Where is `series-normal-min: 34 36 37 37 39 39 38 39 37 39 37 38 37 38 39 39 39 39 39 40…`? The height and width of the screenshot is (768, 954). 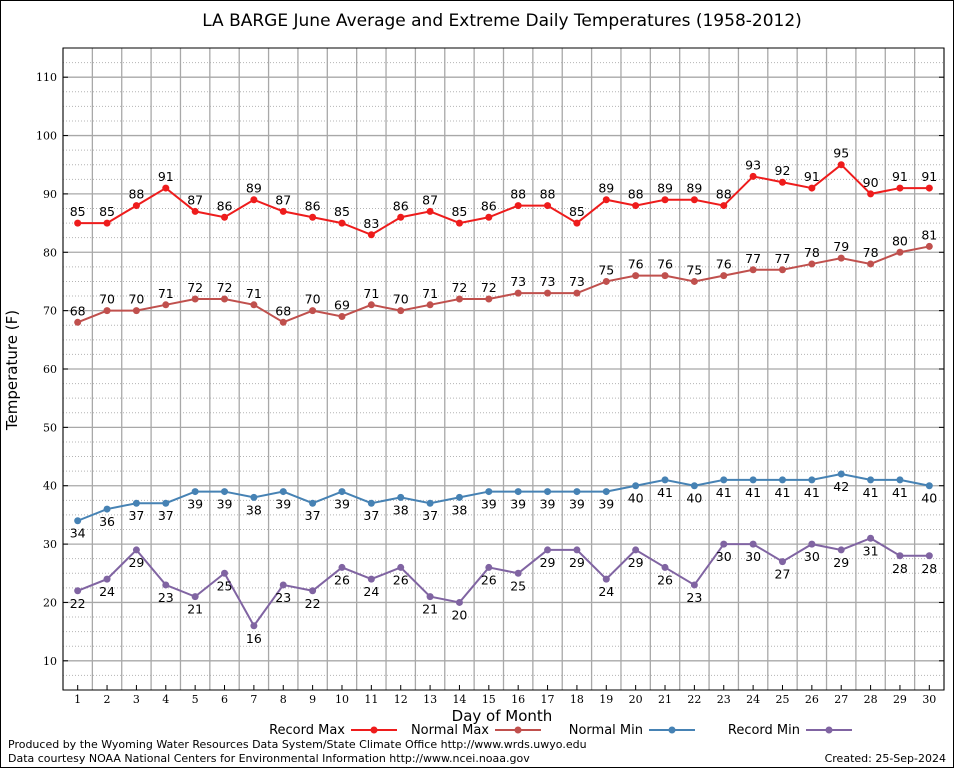
series-normal-min: 34 36 37 37 39 39 38 39 37 39 37 38 37 38 39 39 39 39 39 40… is located at coordinates (503, 505).